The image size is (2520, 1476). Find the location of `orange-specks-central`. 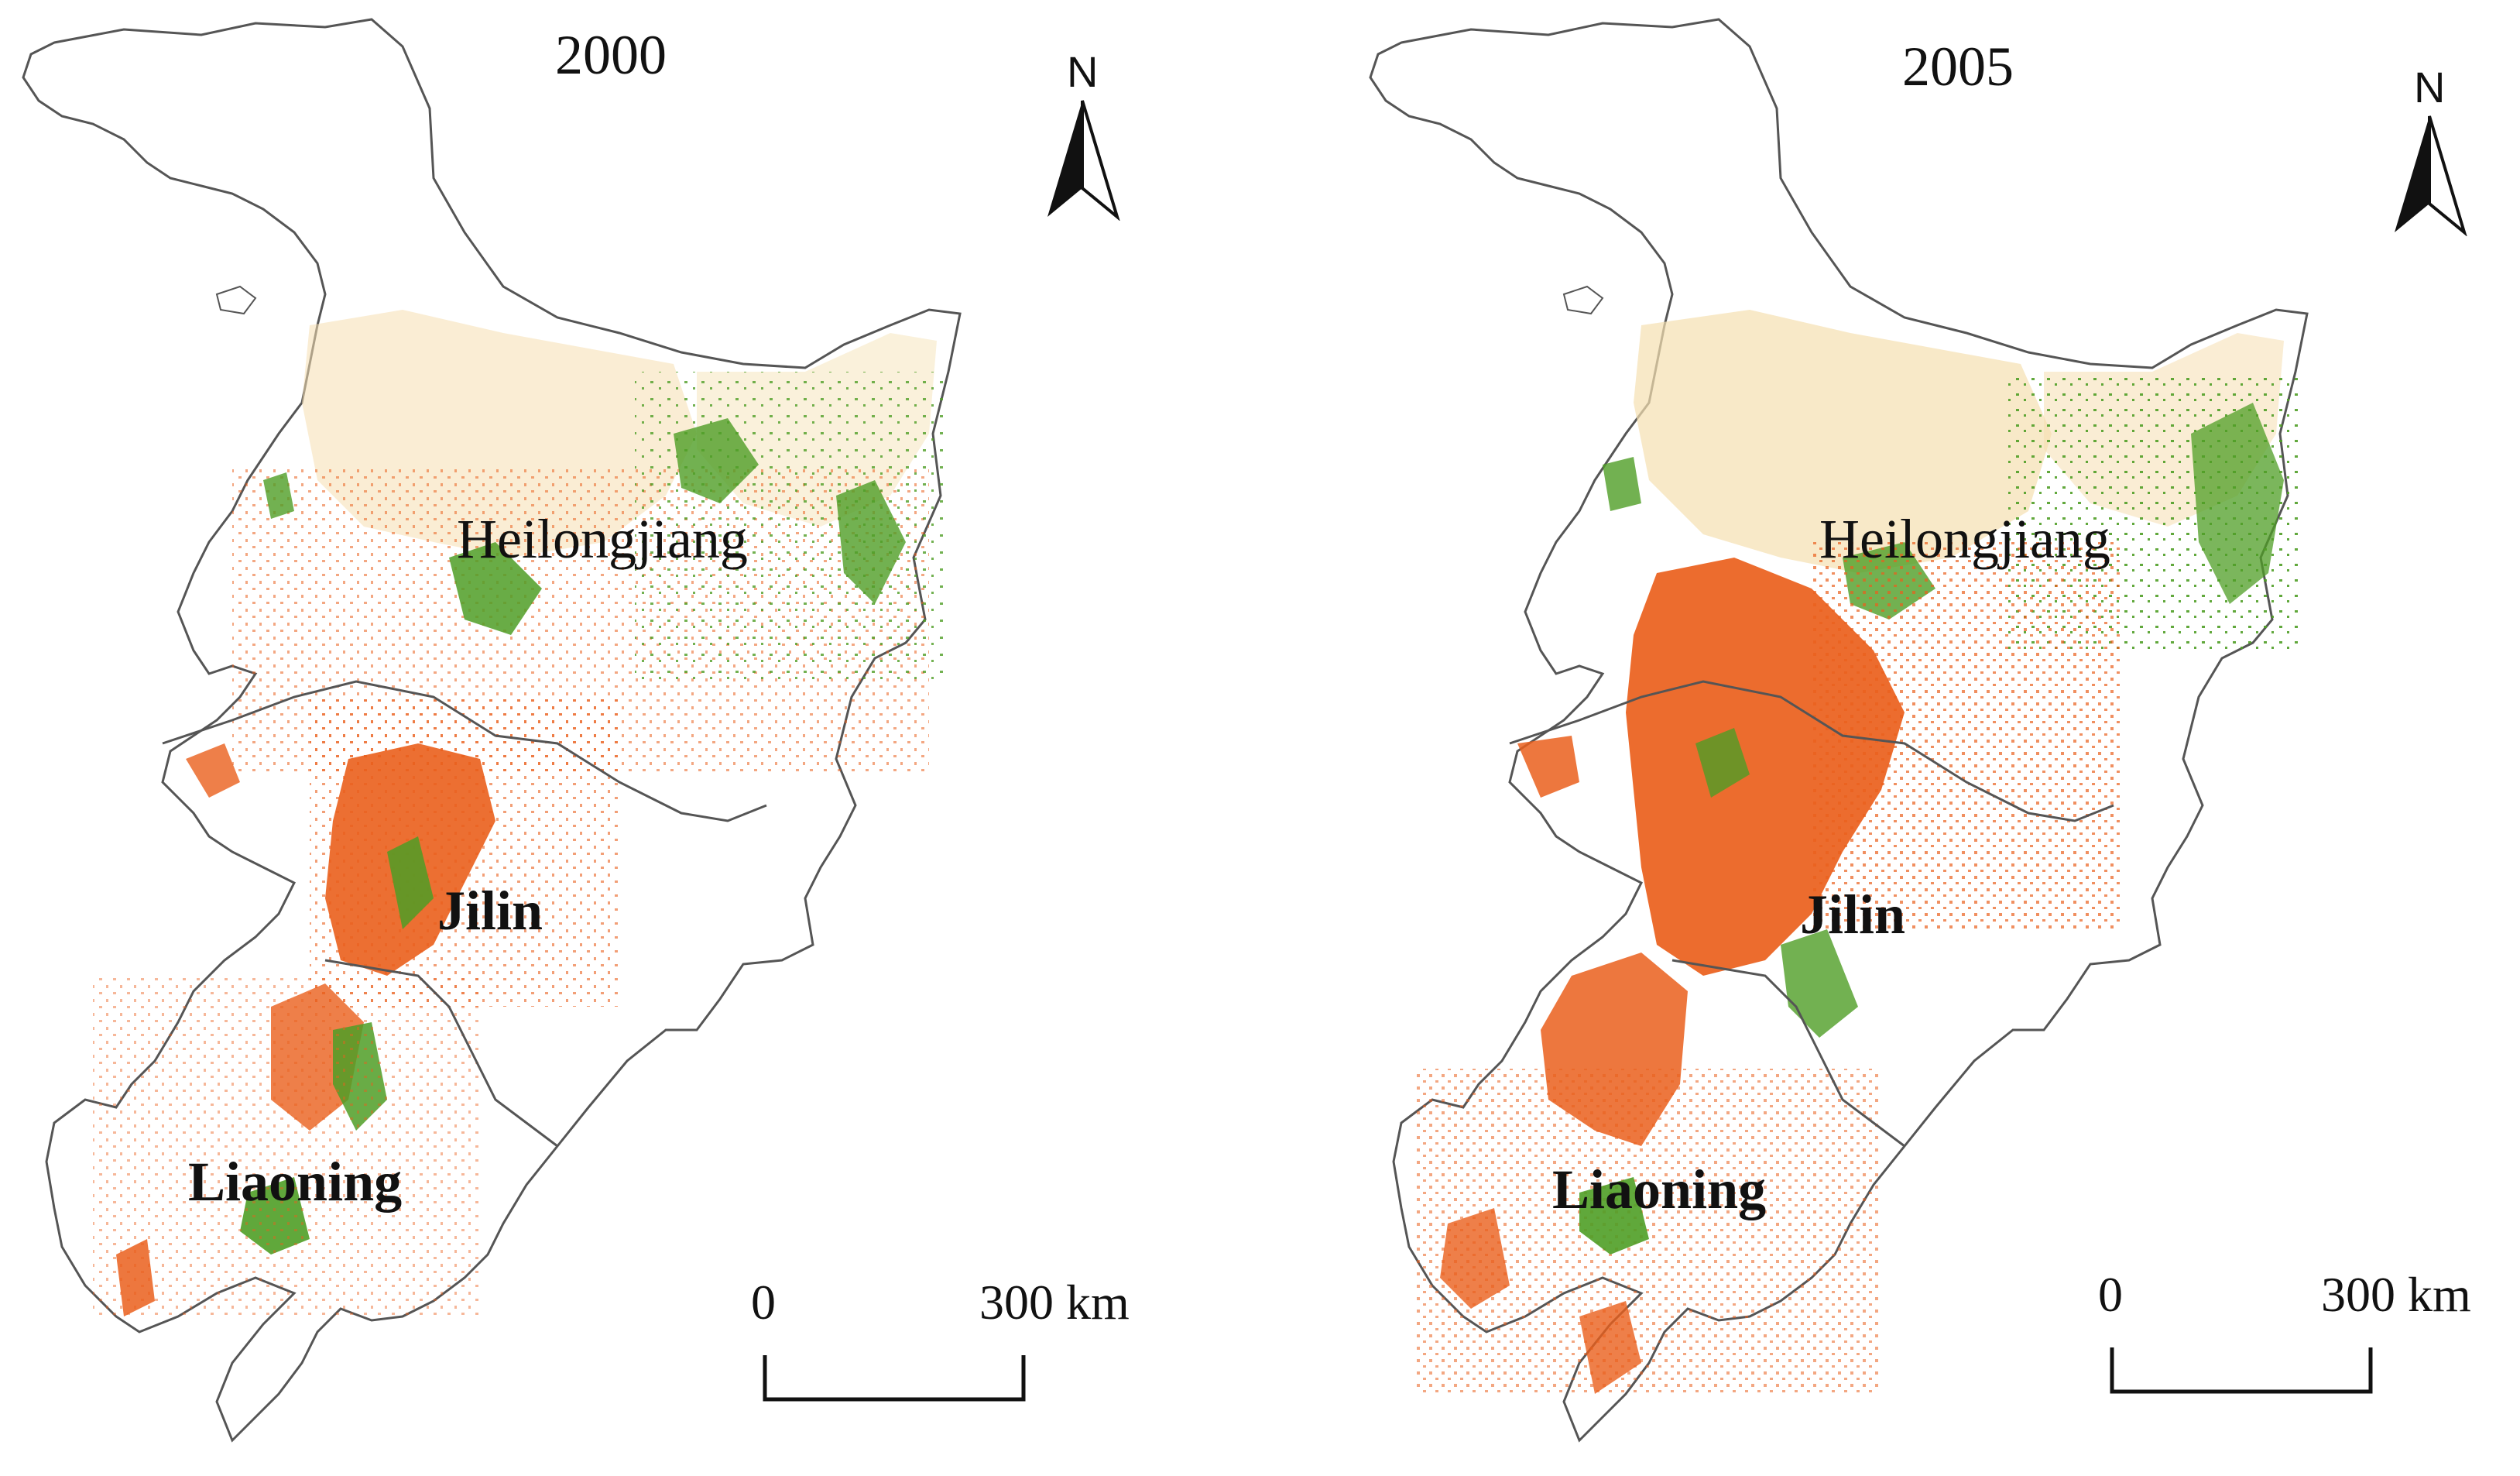

orange-specks-central is located at coordinates (1966, 735).